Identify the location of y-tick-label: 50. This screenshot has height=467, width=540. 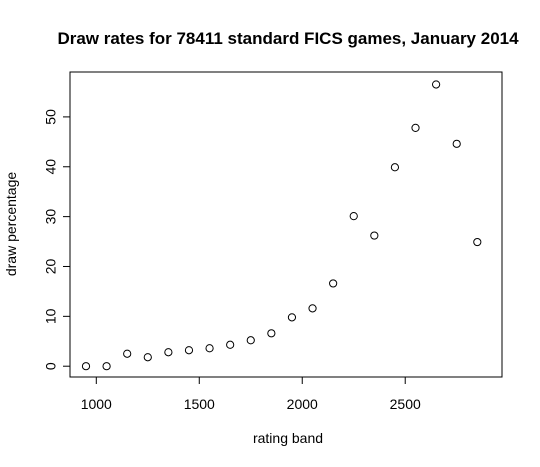
(51, 117).